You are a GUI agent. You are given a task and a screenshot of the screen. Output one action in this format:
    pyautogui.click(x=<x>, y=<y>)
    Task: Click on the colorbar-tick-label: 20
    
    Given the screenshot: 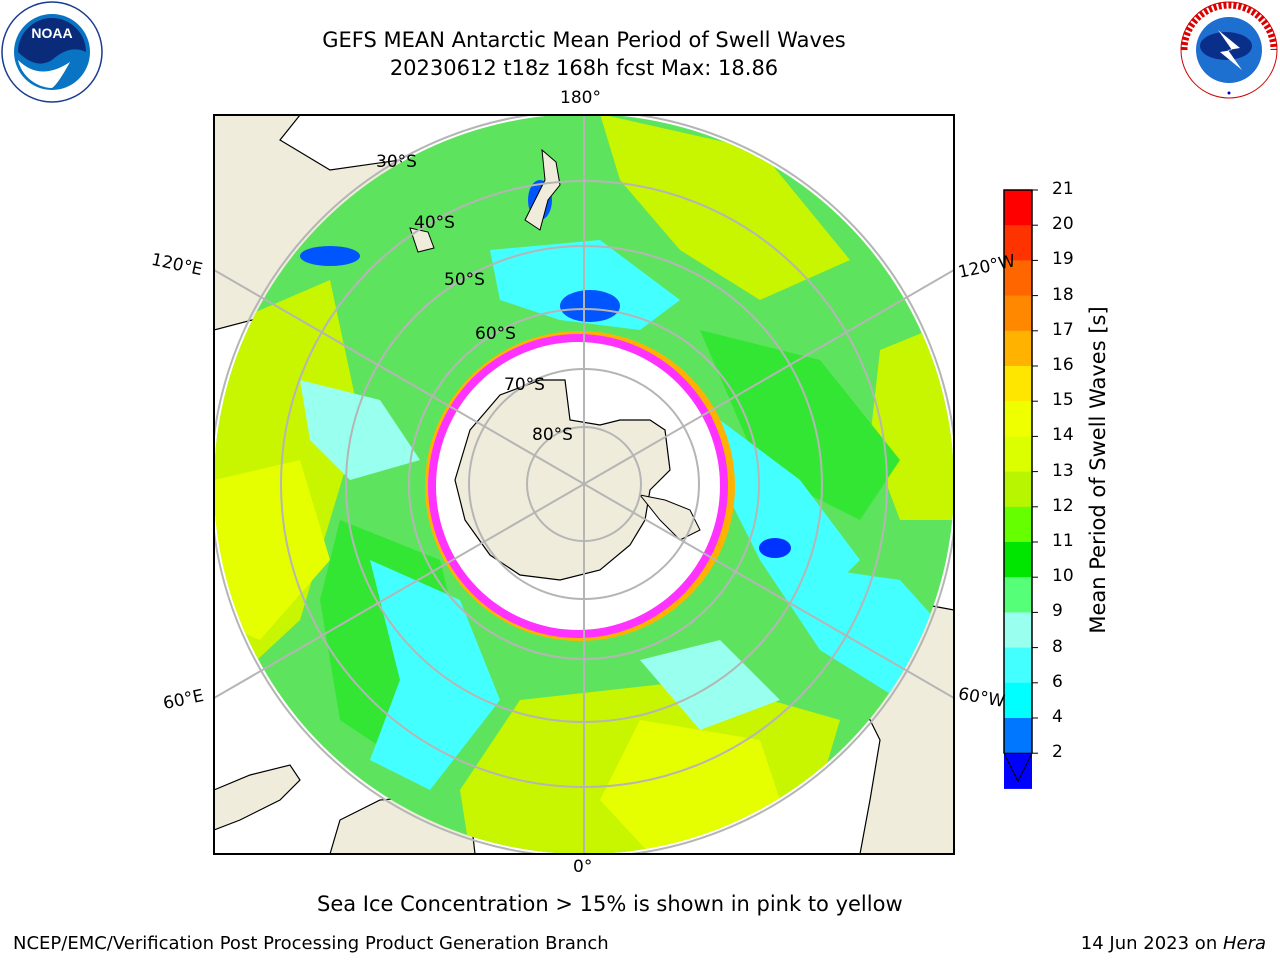 What is the action you would take?
    pyautogui.click(x=1063, y=224)
    